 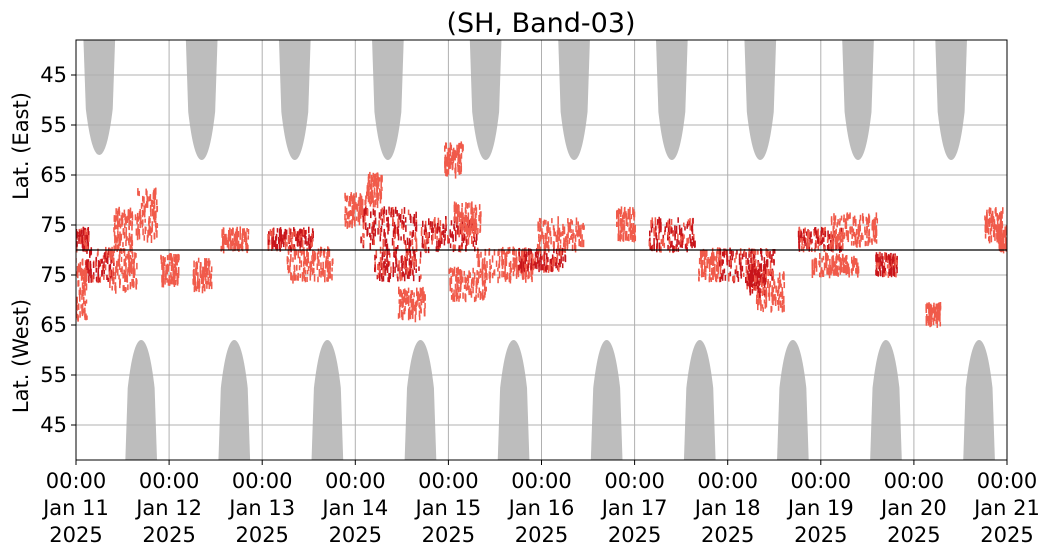 I want to click on y-tick-label-east: 65, so click(x=53, y=175).